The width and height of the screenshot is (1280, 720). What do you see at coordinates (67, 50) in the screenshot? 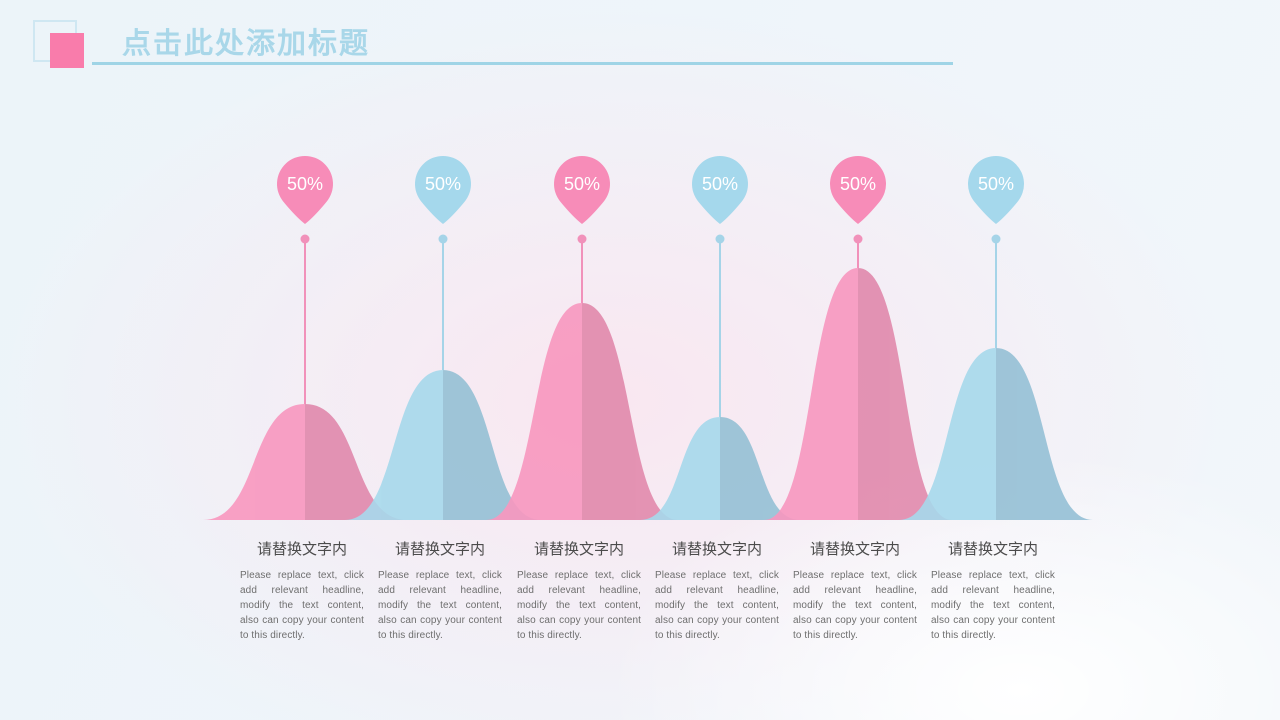
I see `title-decoration-pink-square` at bounding box center [67, 50].